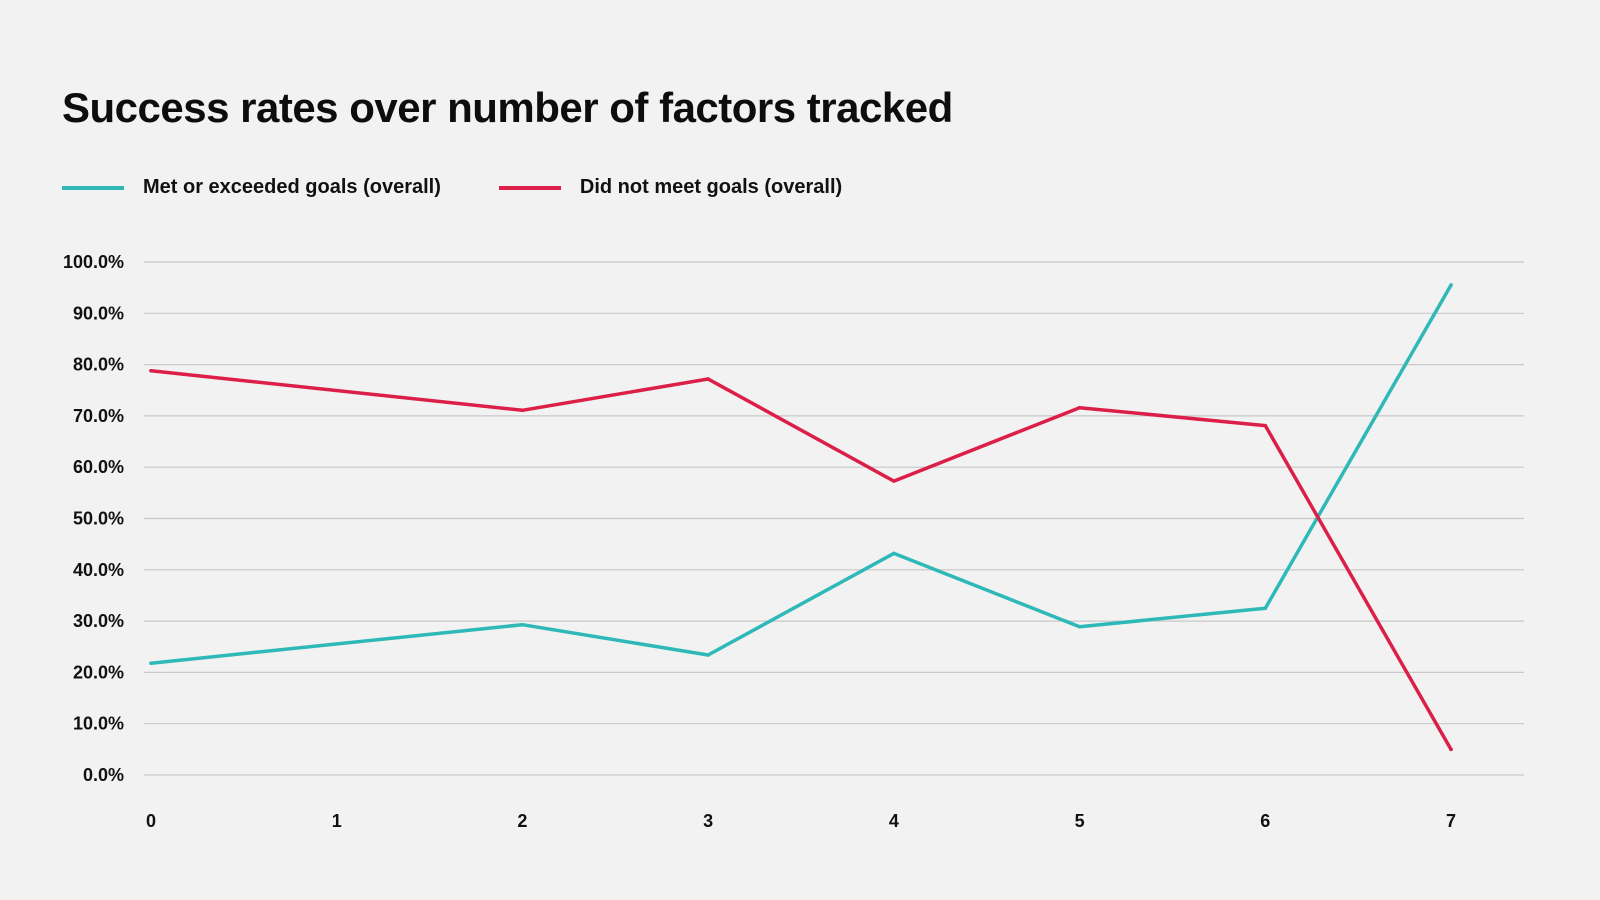 This screenshot has width=1600, height=900. Describe the element at coordinates (98, 672) in the screenshot. I see `y-tick-label-20: 20.0%` at that location.